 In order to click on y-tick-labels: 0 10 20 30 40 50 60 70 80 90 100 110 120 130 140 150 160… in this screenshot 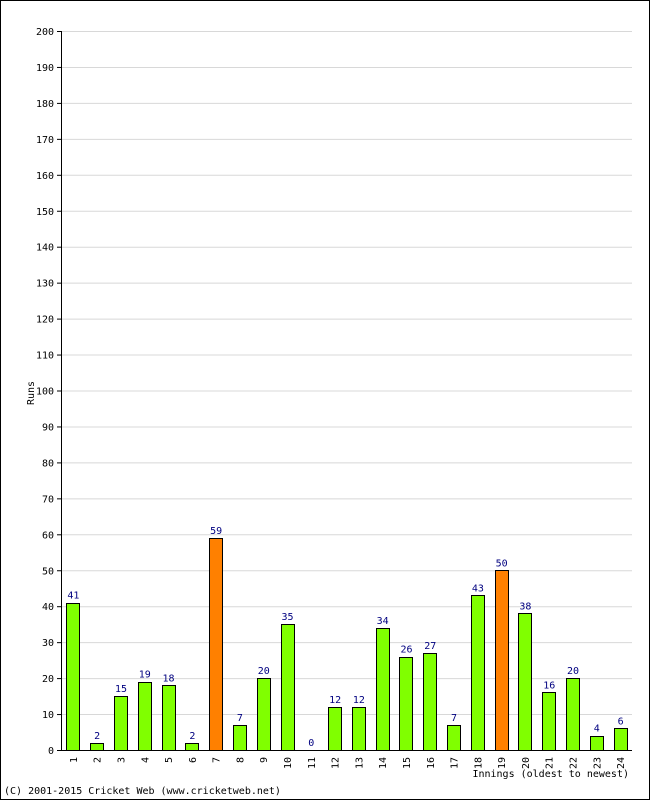, I will do `click(45, 392)`.